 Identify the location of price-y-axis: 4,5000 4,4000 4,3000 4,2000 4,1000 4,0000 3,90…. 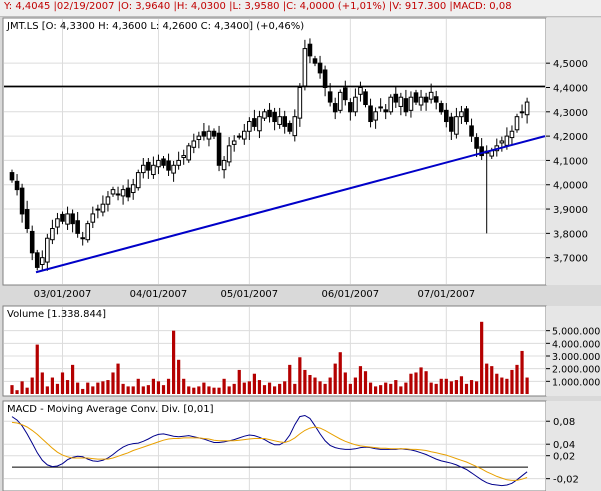
(567, 162).